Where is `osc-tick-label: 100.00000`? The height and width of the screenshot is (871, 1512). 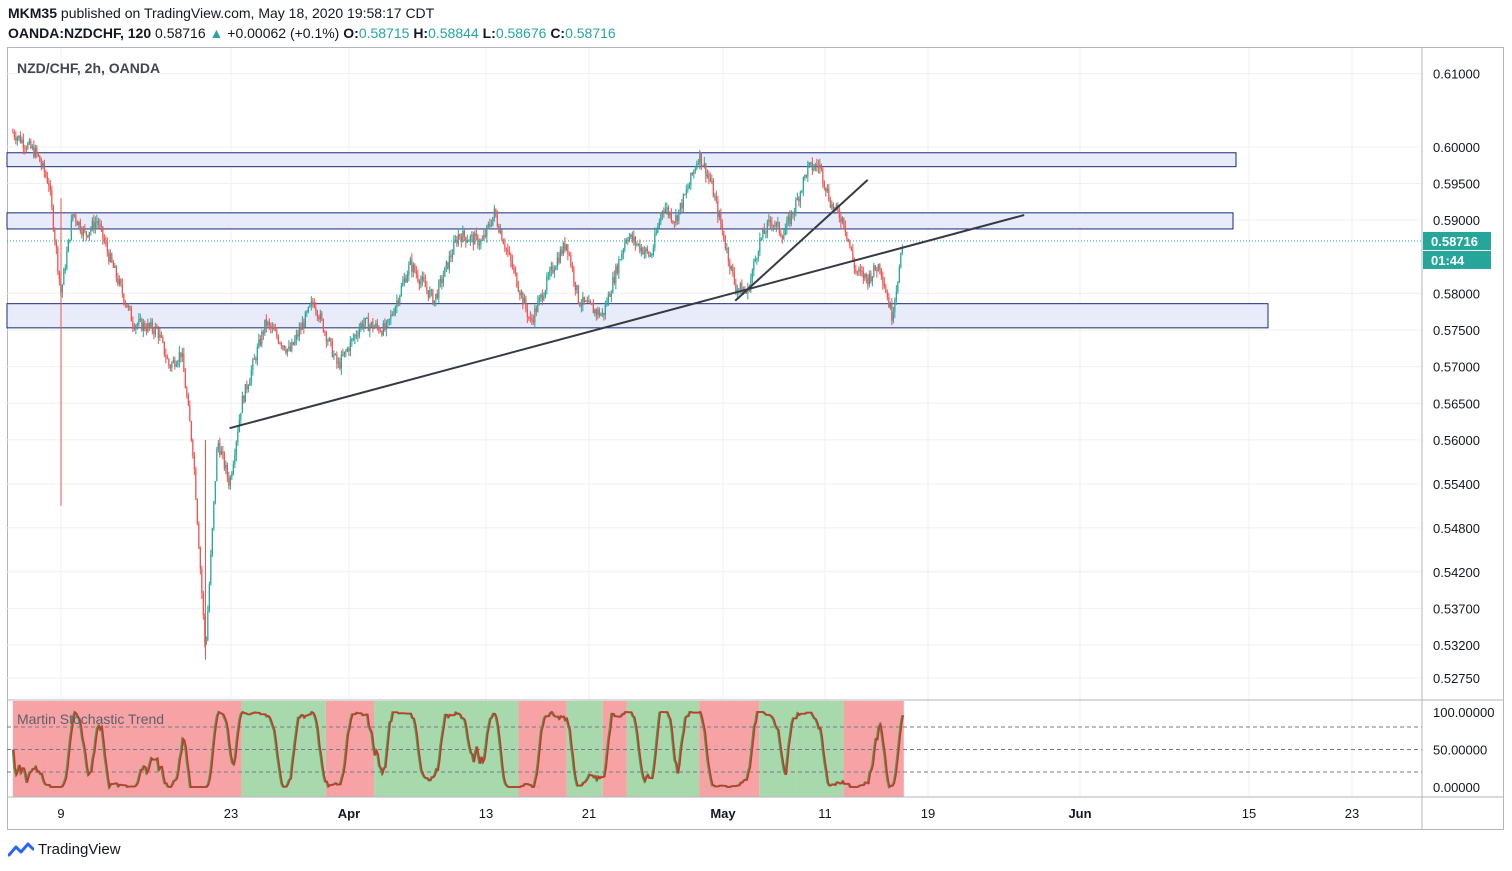 osc-tick-label: 100.00000 is located at coordinates (1463, 712).